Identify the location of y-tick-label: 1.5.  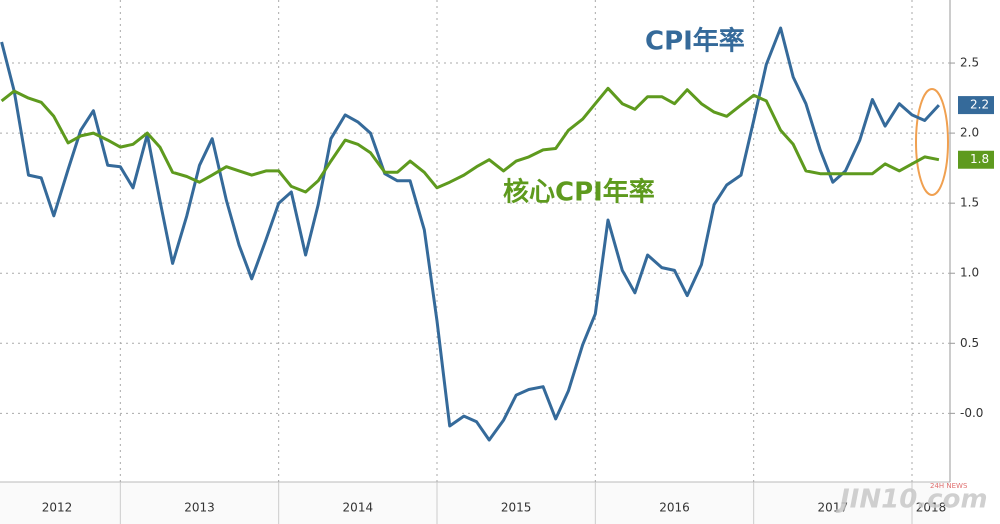
(969, 203).